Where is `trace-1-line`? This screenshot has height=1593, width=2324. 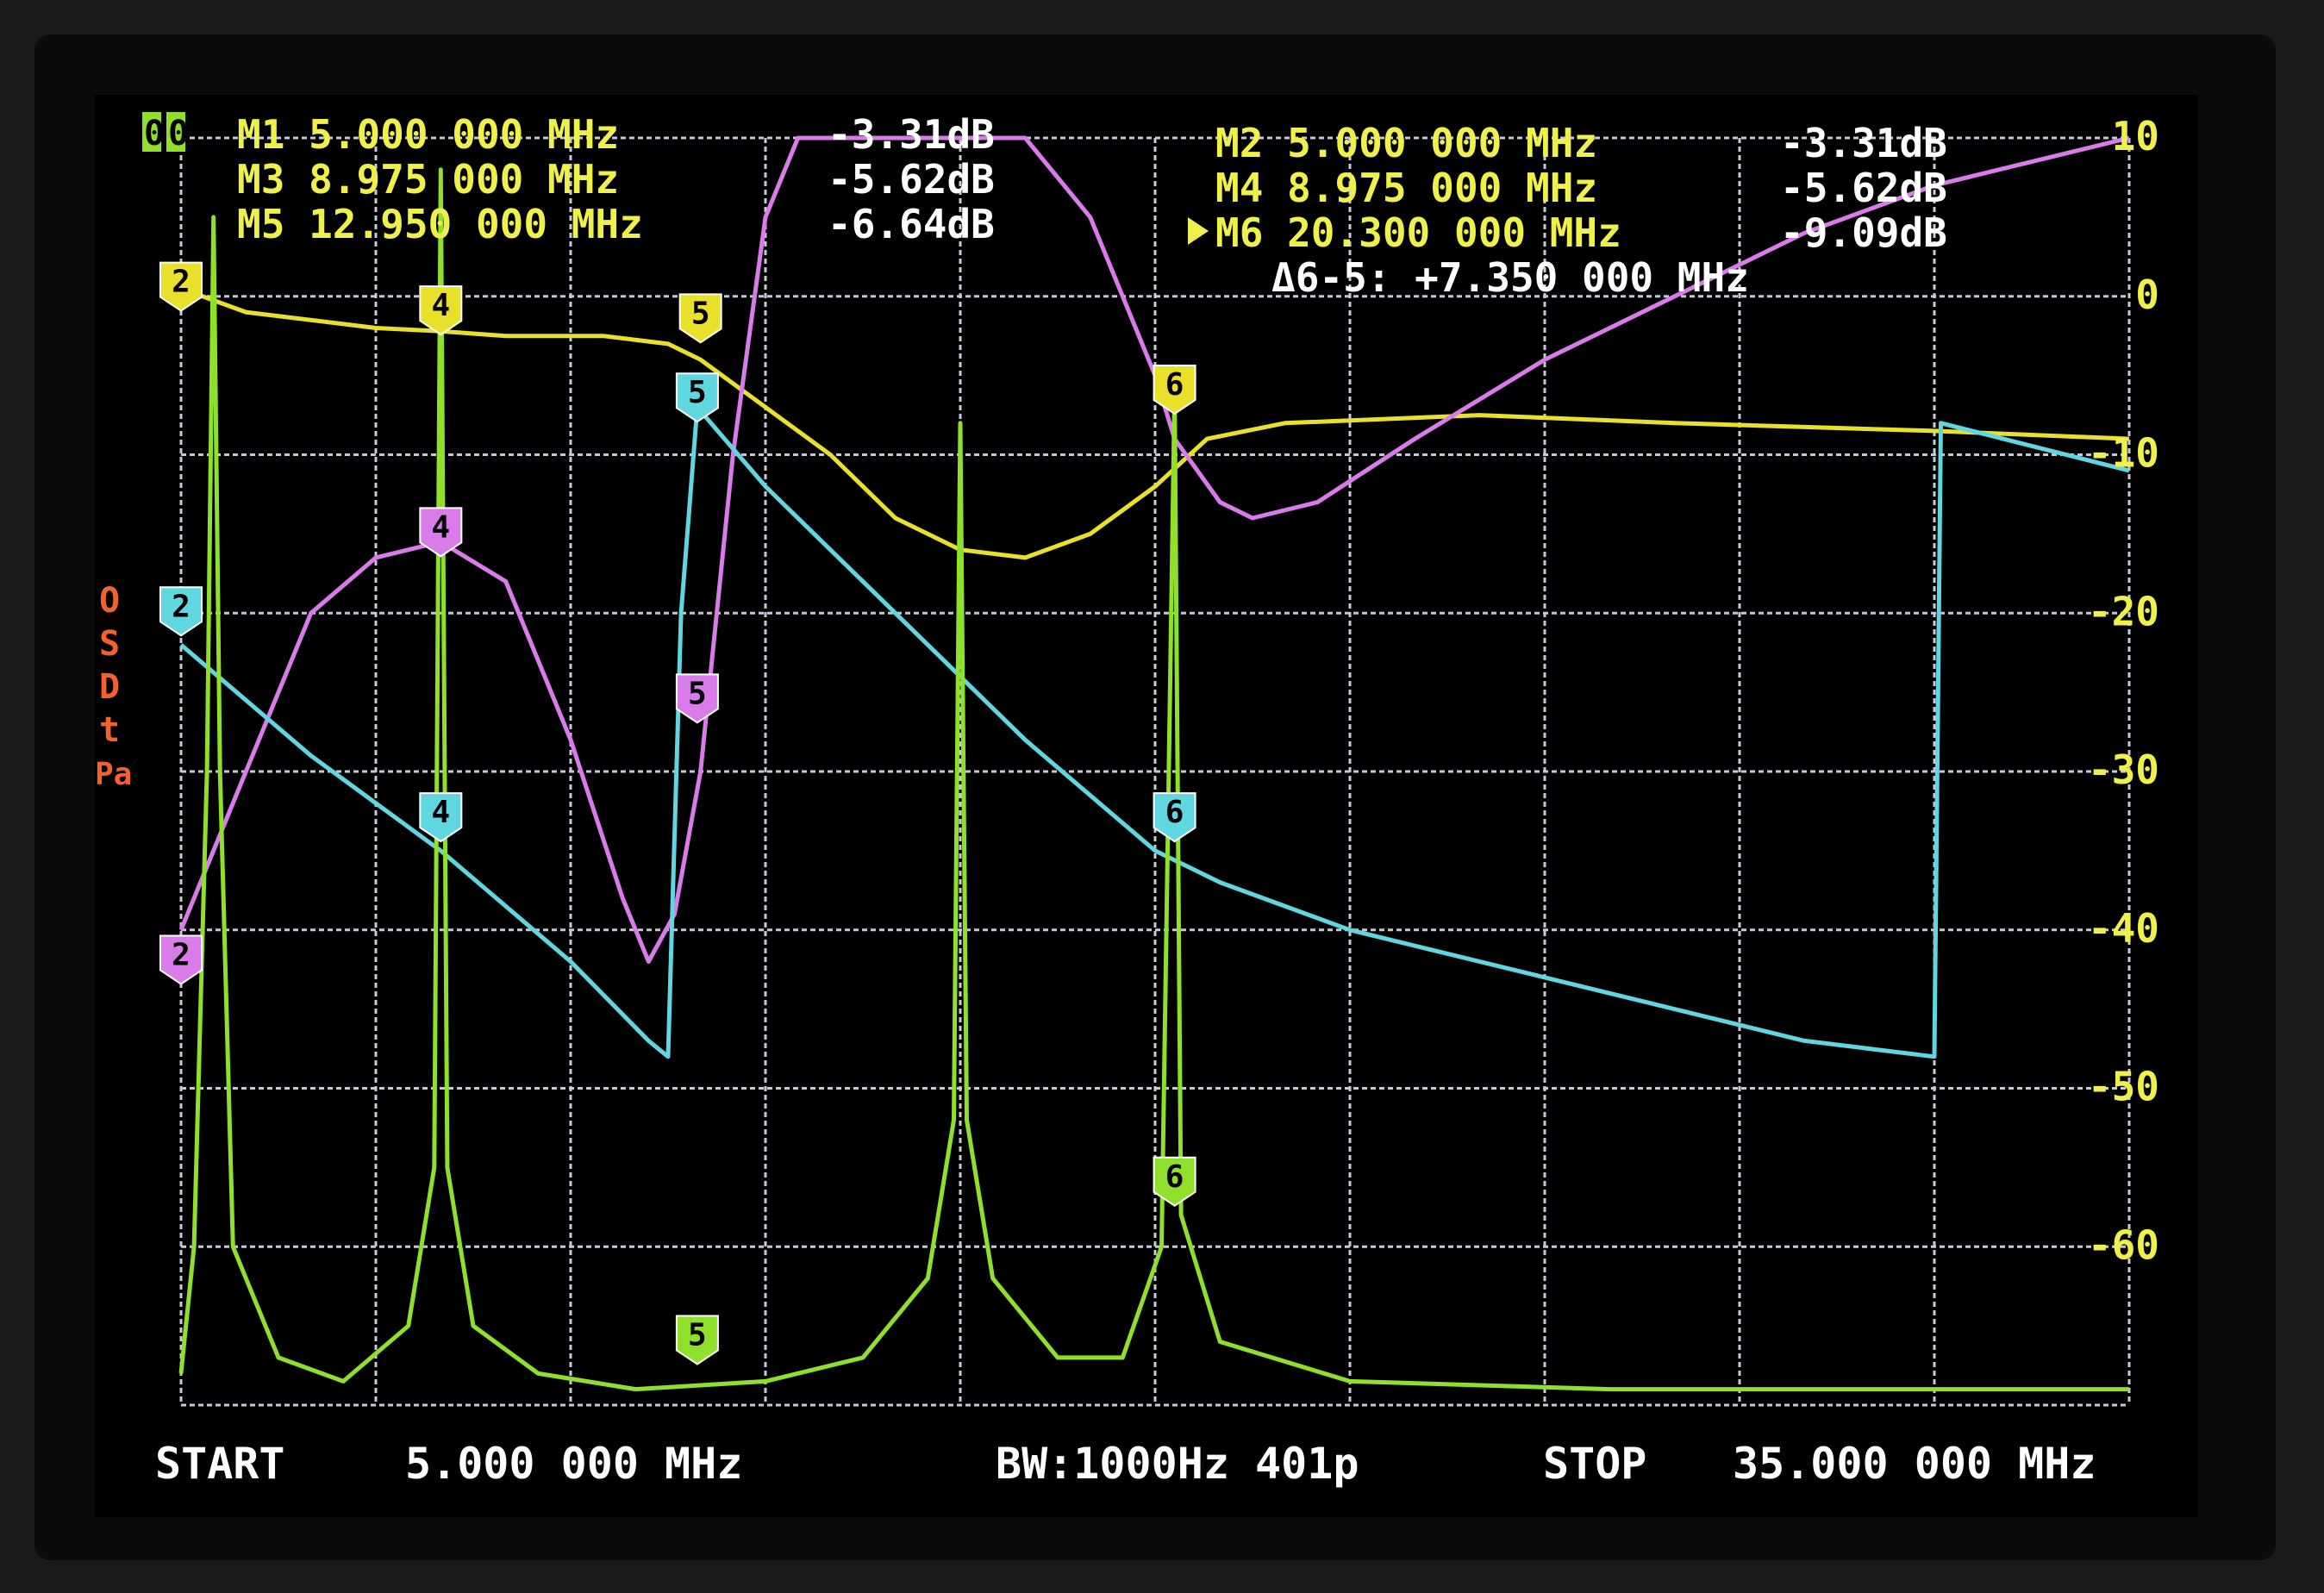
trace-1-line is located at coordinates (1155, 423).